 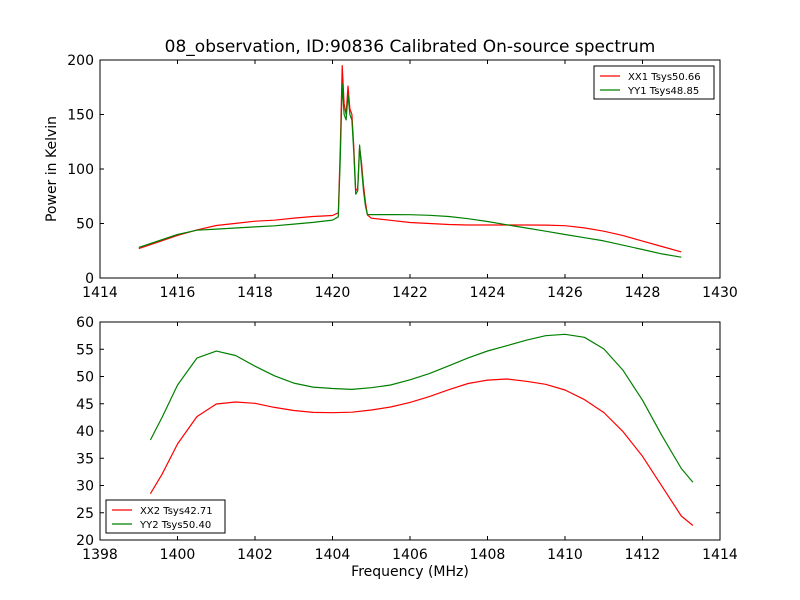 I want to click on y-tick-label: 45, so click(x=85, y=405).